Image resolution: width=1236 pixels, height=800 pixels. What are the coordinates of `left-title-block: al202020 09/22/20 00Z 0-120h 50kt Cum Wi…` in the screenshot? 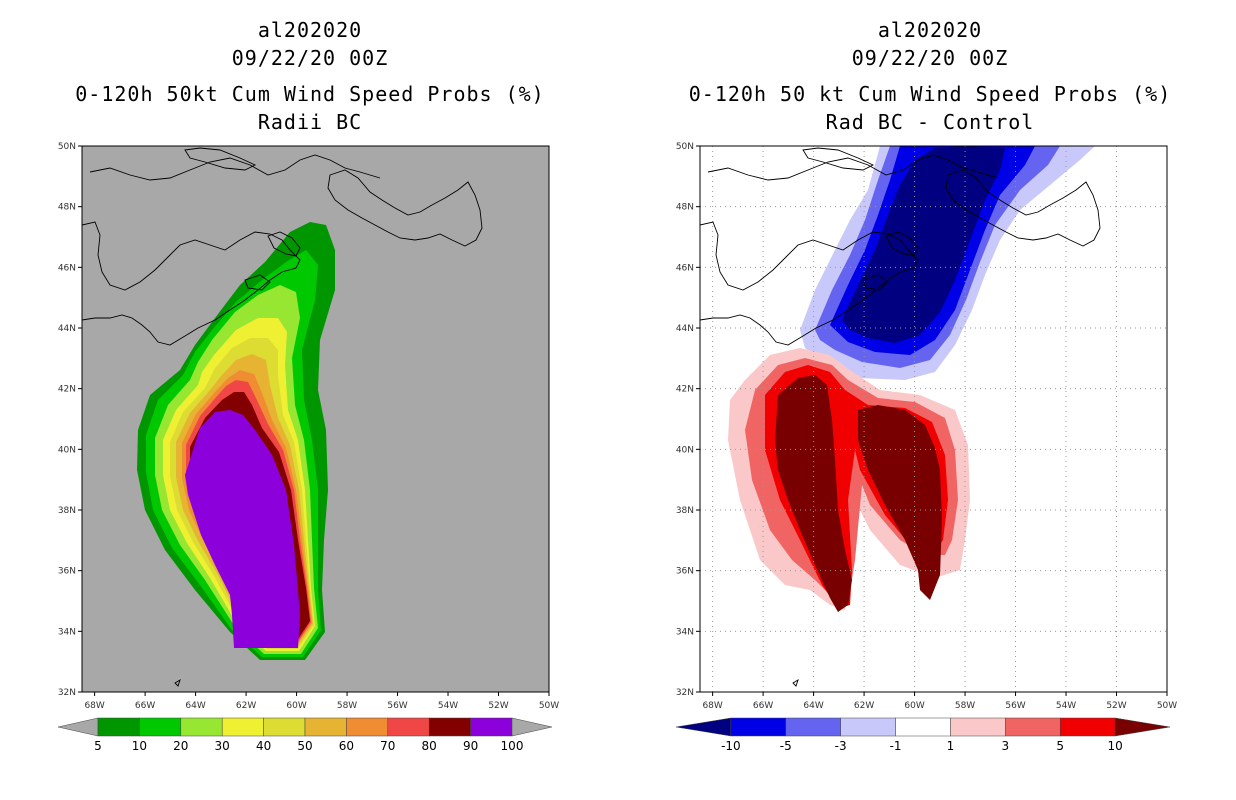 It's located at (310, 76).